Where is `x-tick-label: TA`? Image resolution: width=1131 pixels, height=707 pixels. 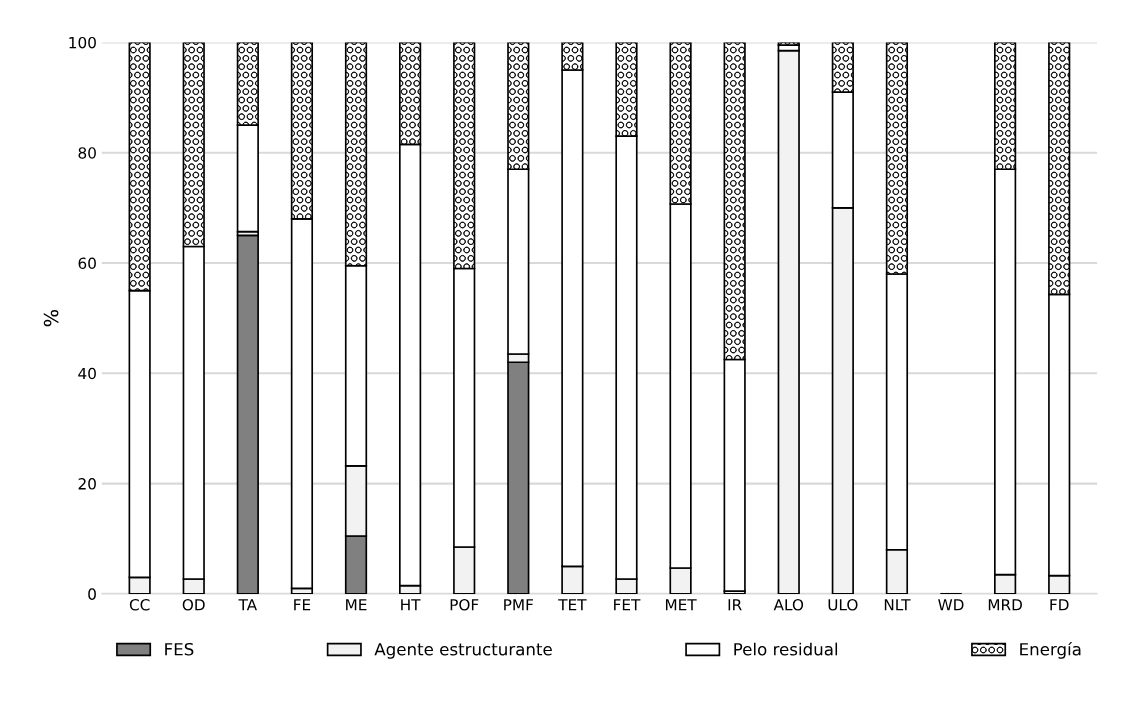 x-tick-label: TA is located at coordinates (248, 605).